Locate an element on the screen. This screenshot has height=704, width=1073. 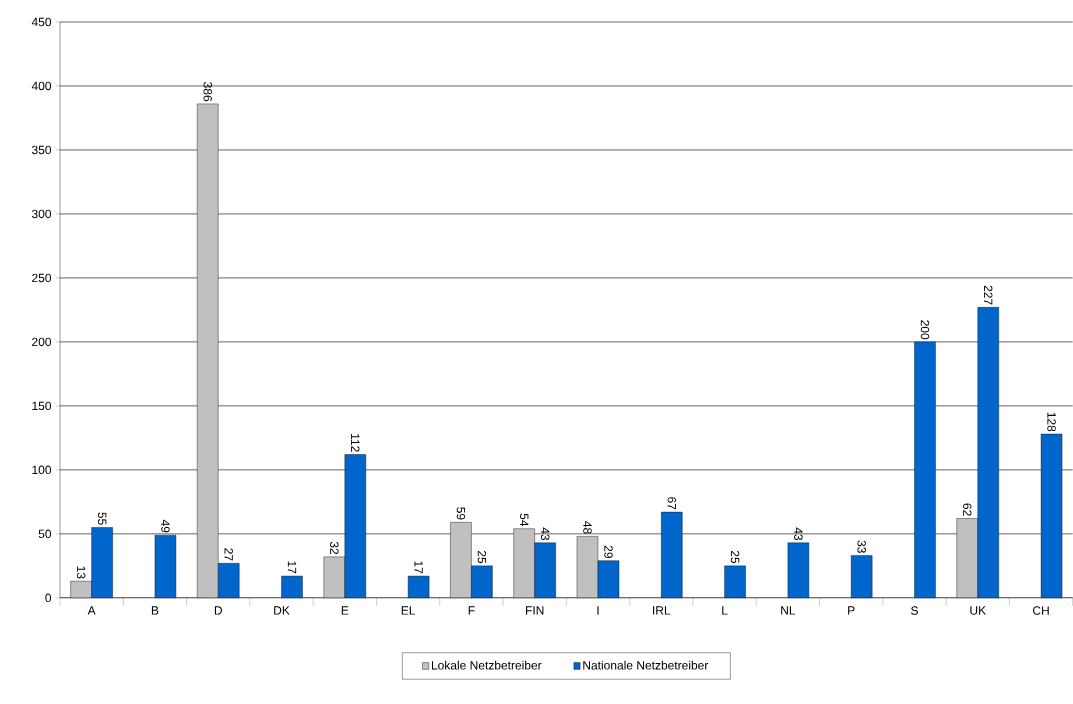
data-label: 59 is located at coordinates (461, 513).